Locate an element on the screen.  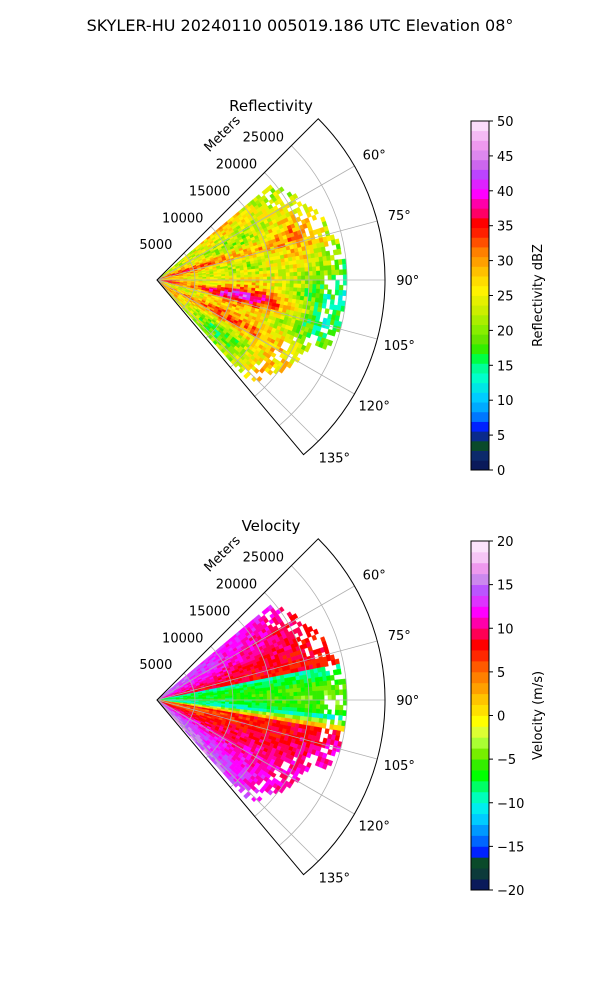
velocity-azimuth-tick-label: 135° is located at coordinates (334, 878).